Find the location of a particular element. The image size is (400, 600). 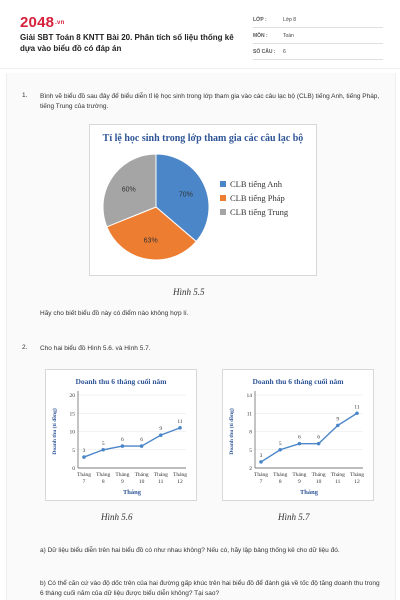

site-logo: 2048.vn is located at coordinates (42, 22).